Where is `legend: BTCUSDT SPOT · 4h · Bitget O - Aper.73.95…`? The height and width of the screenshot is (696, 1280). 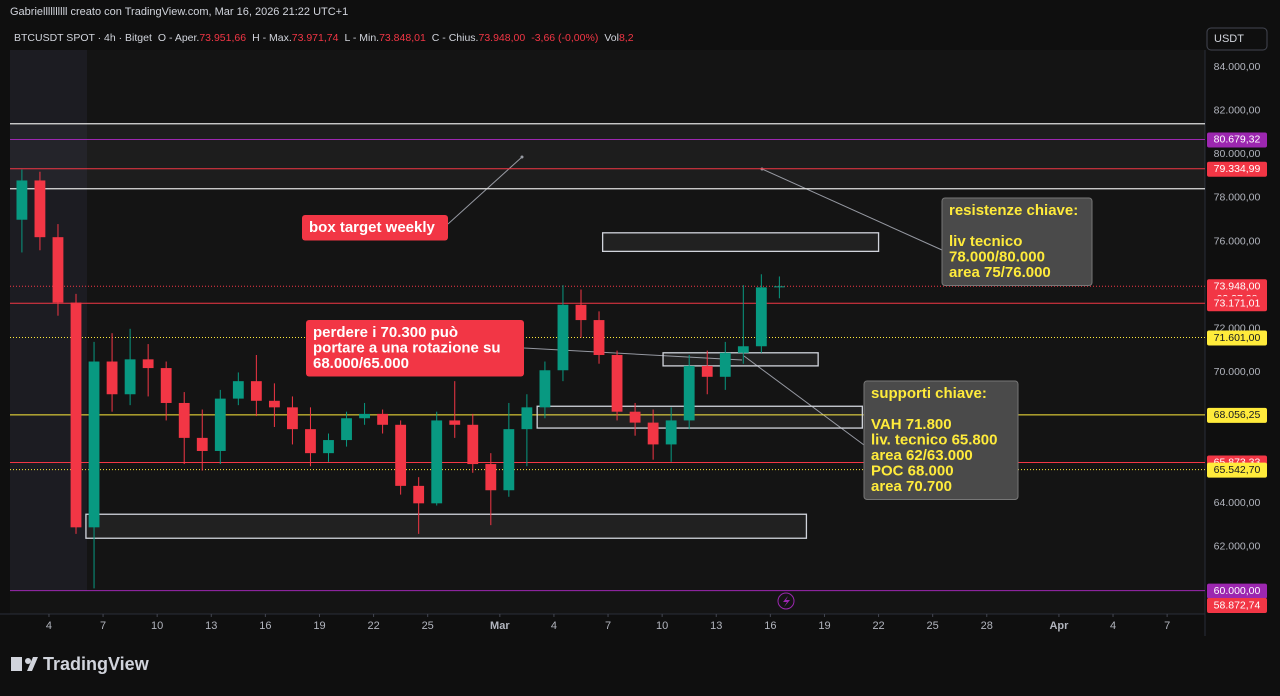 legend: BTCUSDT SPOT · 4h · Bitget O - Aper.73.95… is located at coordinates (324, 38).